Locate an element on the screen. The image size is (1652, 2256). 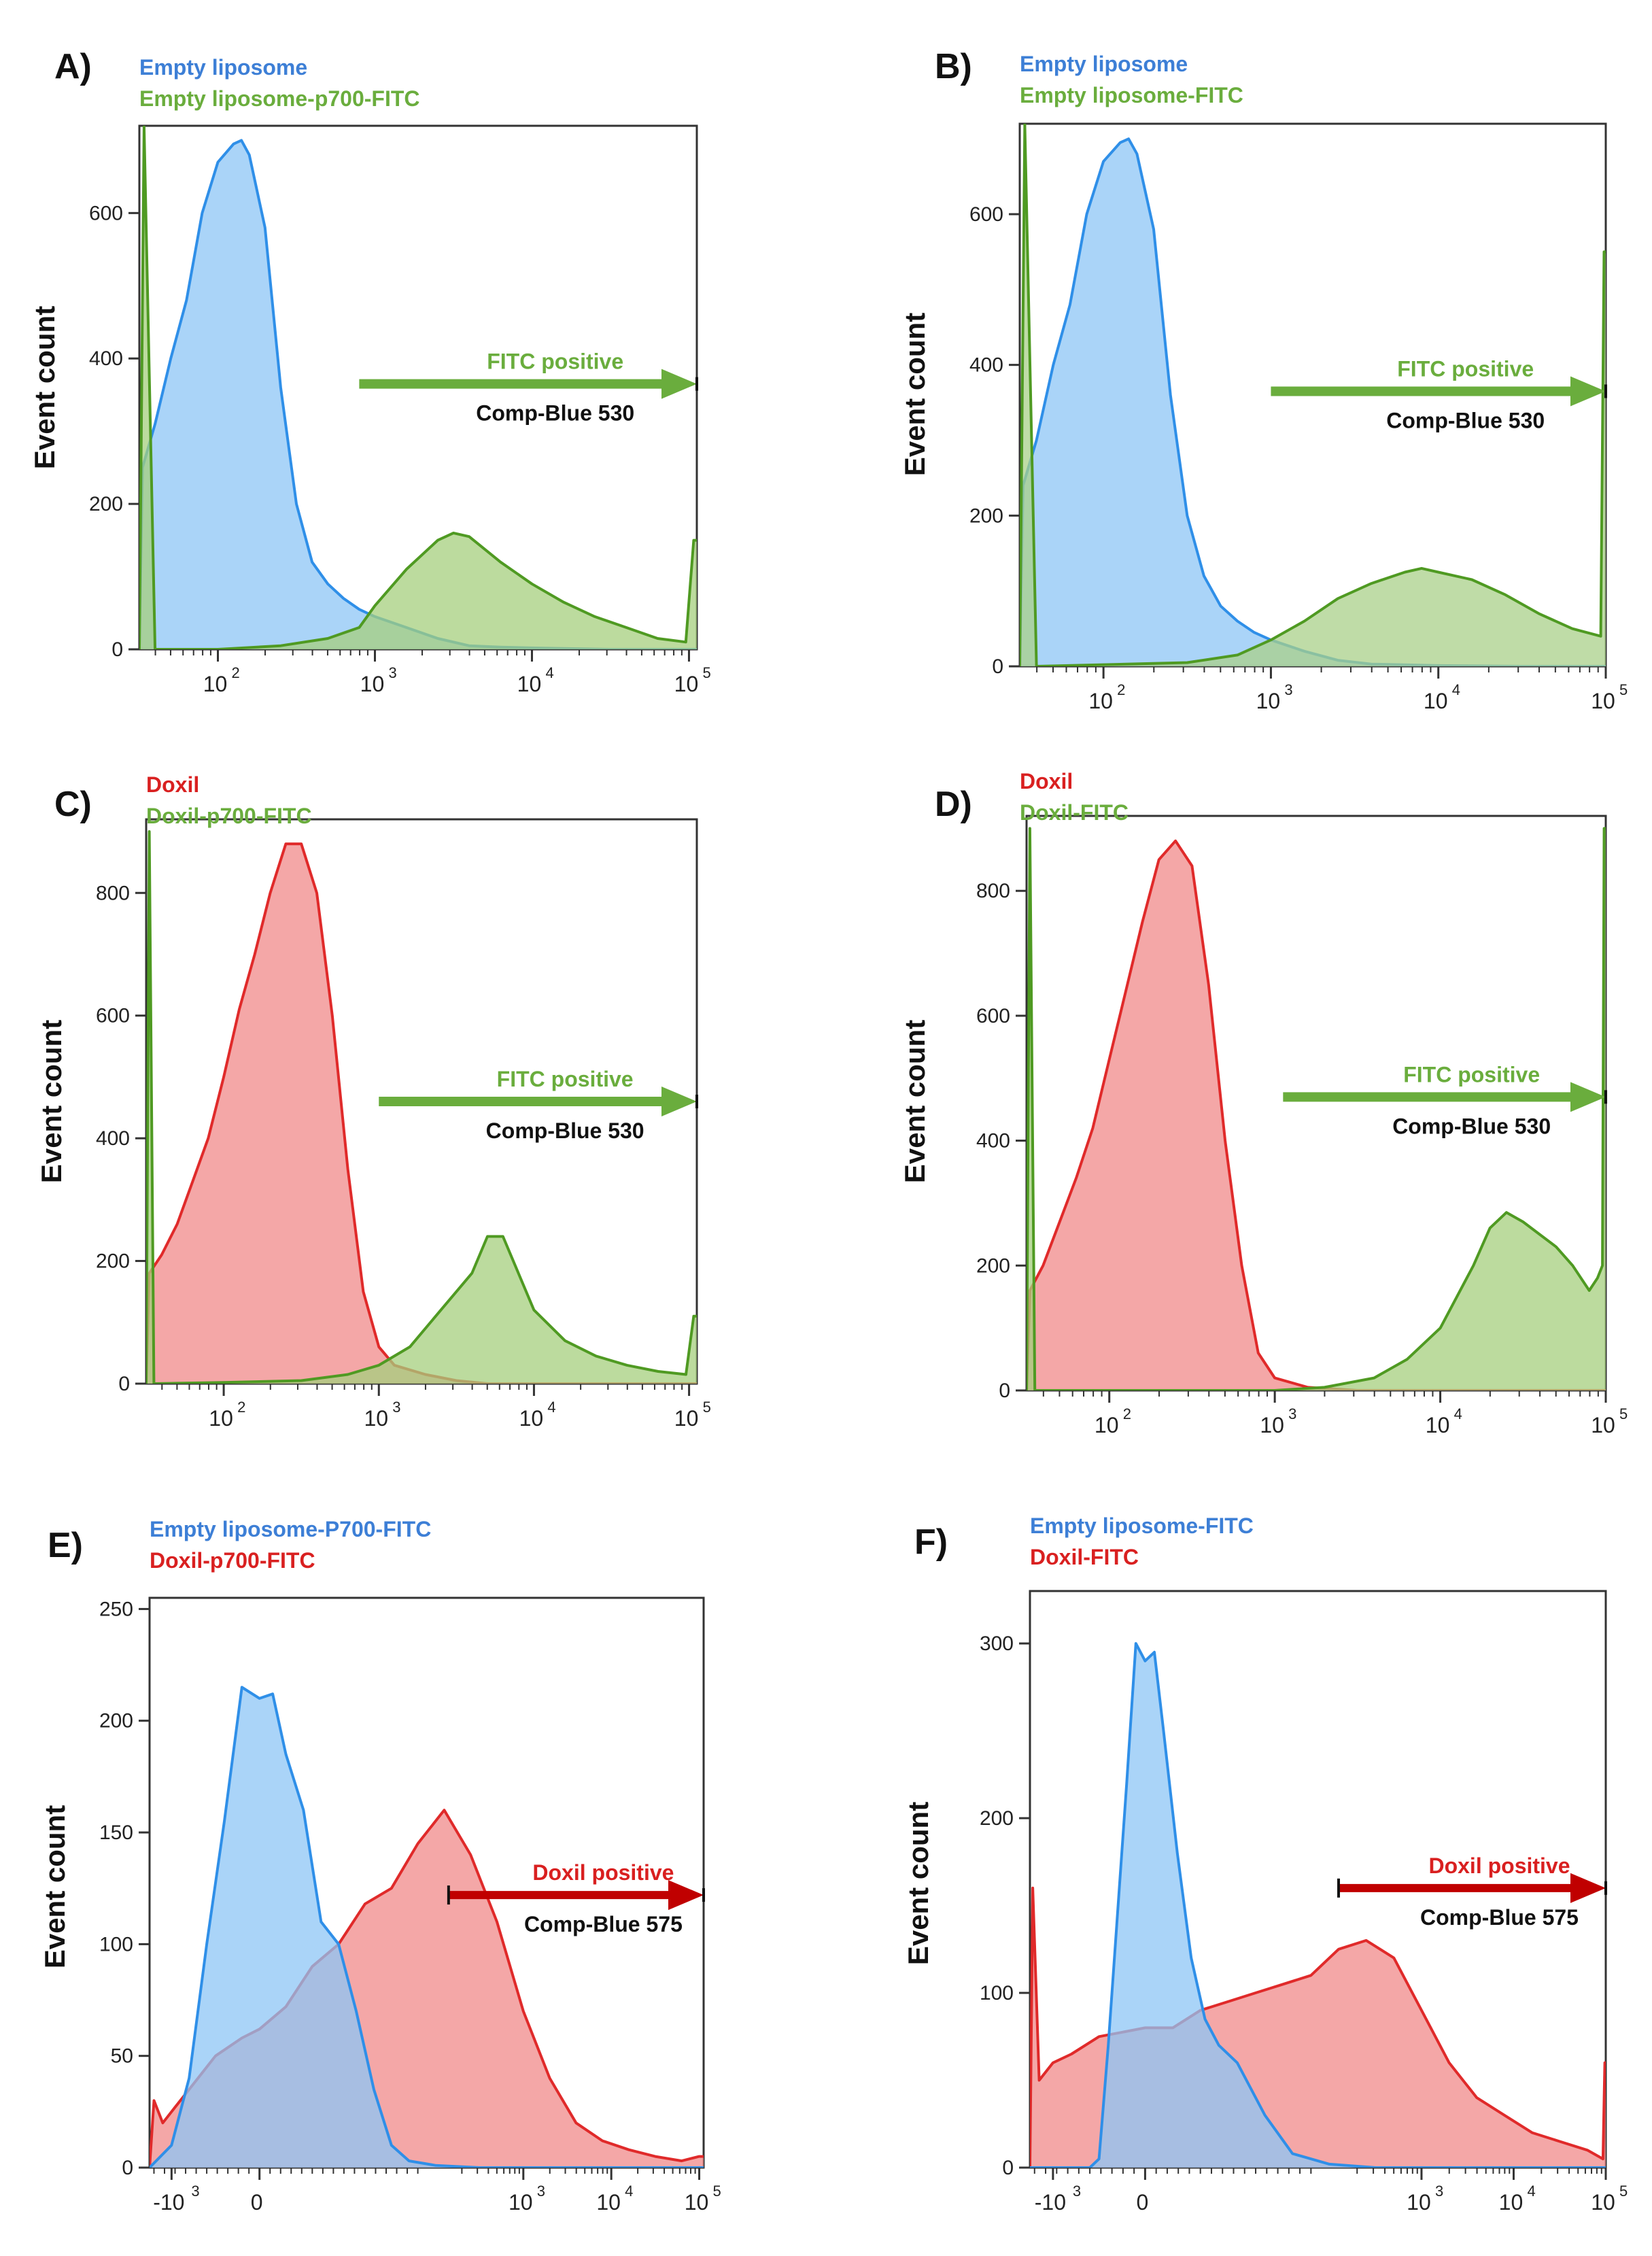
panel-label: F) is located at coordinates (931, 1542).